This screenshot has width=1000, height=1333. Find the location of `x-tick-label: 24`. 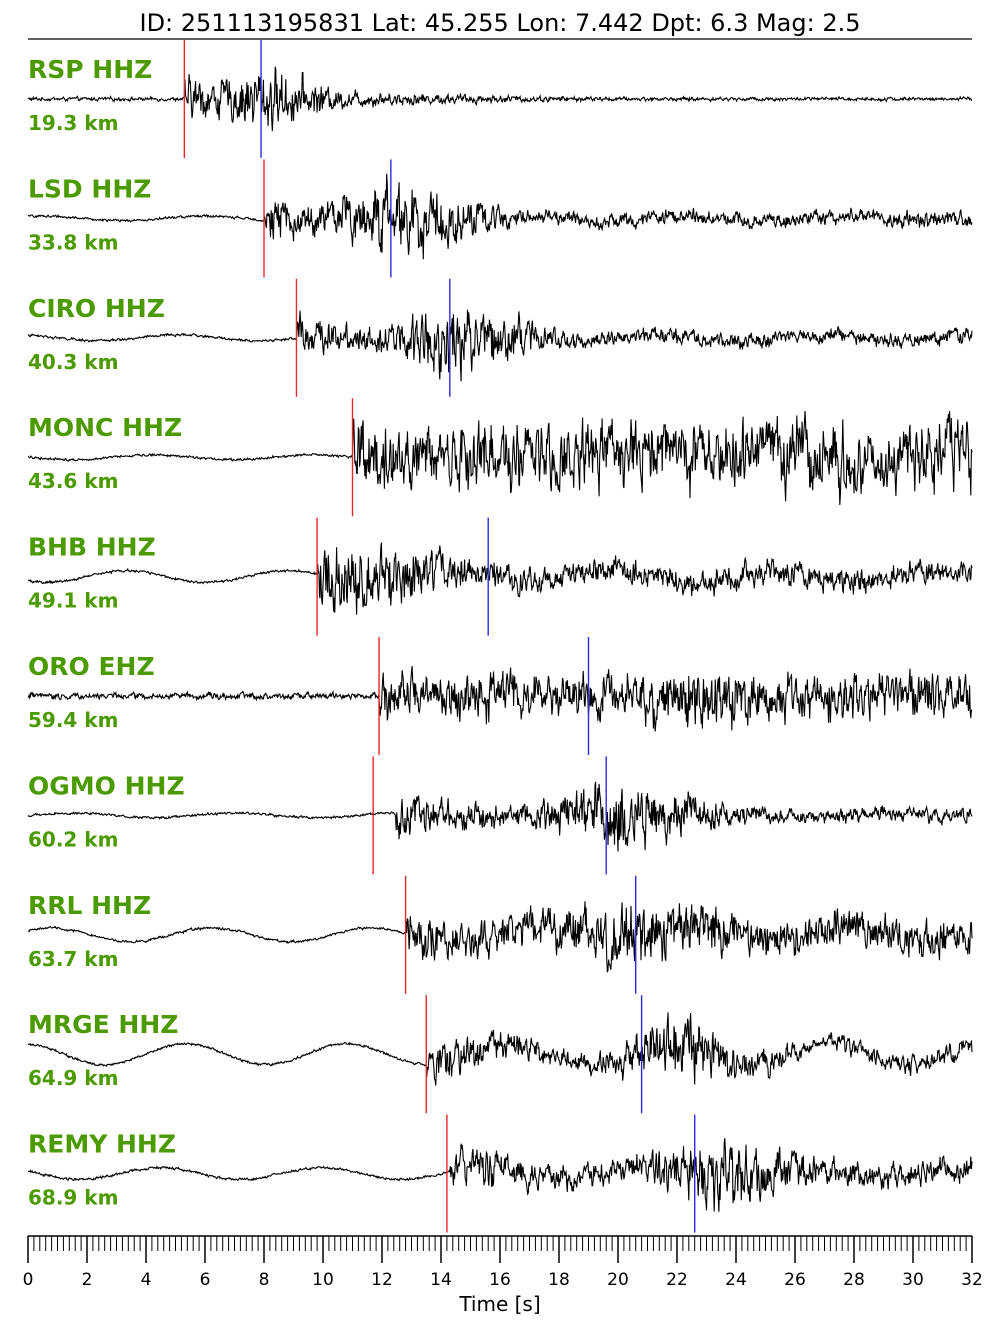

x-tick-label: 24 is located at coordinates (736, 1280).